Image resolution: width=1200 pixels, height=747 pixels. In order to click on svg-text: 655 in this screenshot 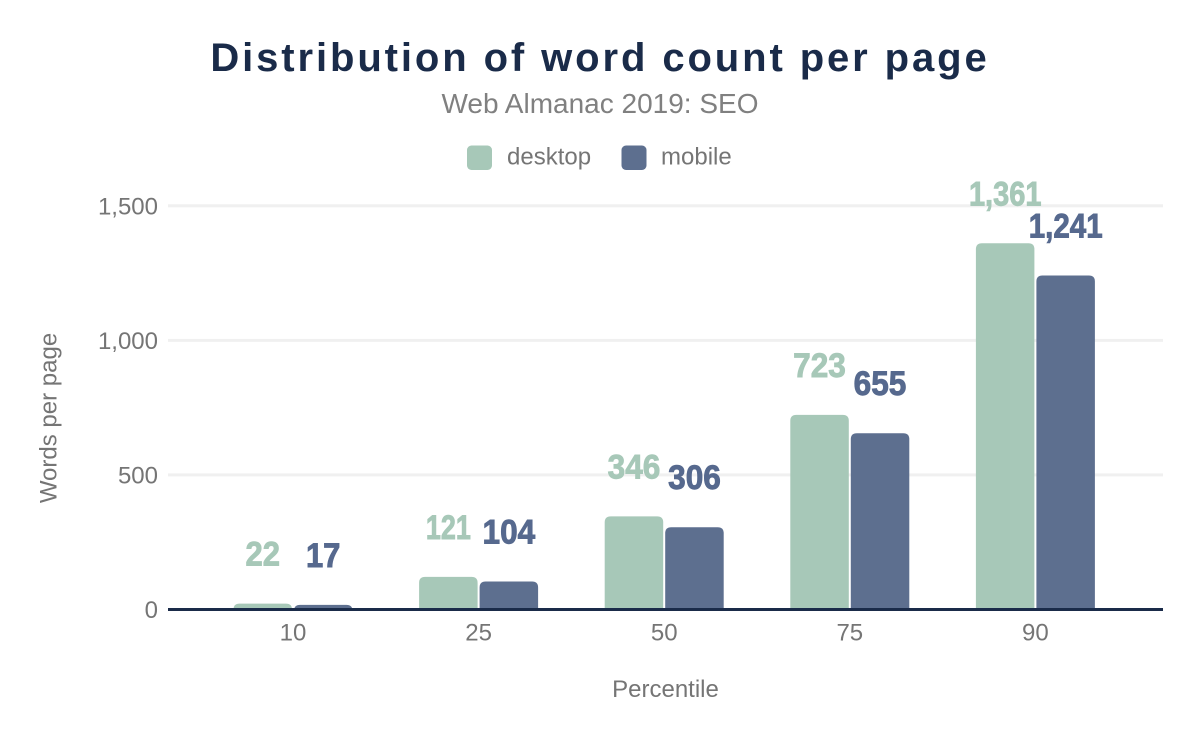, I will do `click(880, 384)`.